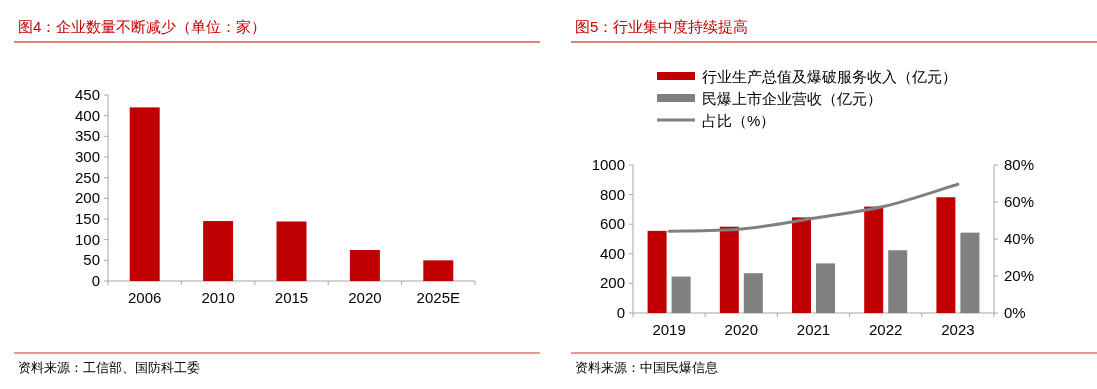 This screenshot has height=389, width=1097. What do you see at coordinates (829, 76) in the screenshot?
I see `legend-label: 行业生产总值及爆破服务收入（亿元）` at bounding box center [829, 76].